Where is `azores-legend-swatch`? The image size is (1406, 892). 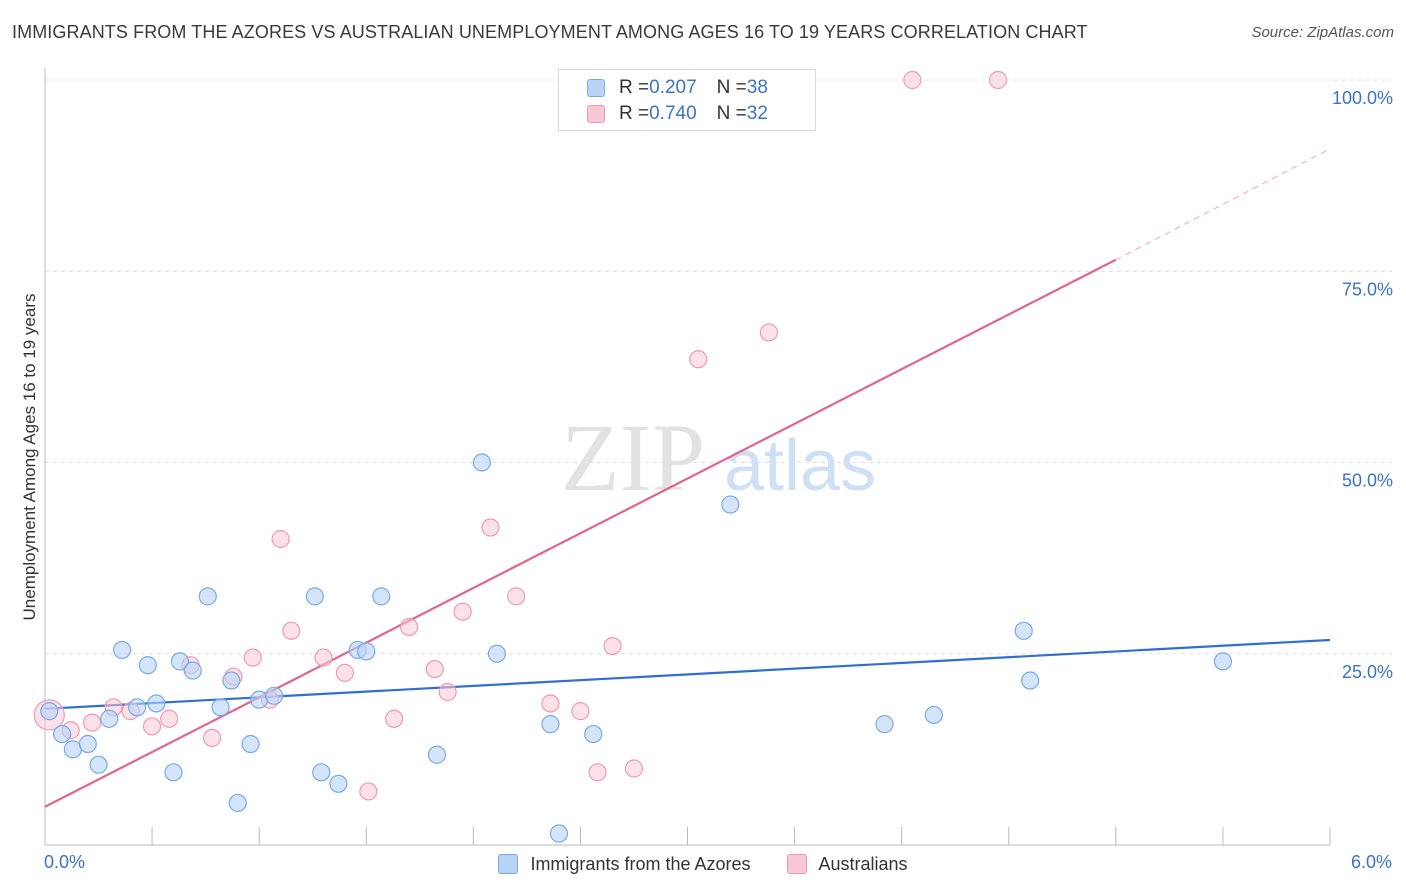
azores-legend-swatch is located at coordinates (508, 864).